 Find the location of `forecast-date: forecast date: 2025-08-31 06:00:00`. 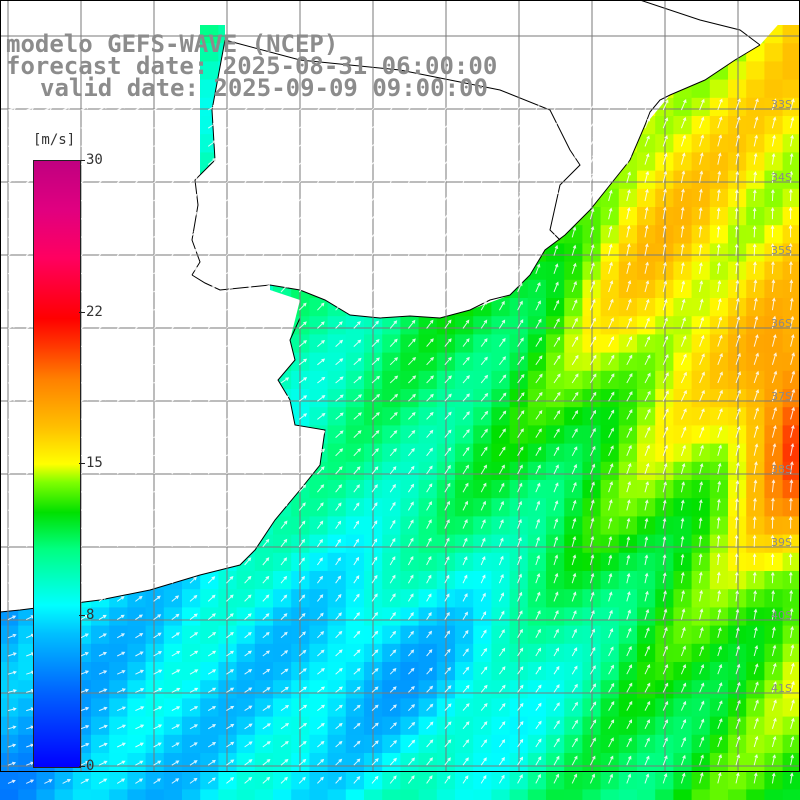

forecast-date: forecast date: 2025-08-31 06:00:00 is located at coordinates (252, 66).